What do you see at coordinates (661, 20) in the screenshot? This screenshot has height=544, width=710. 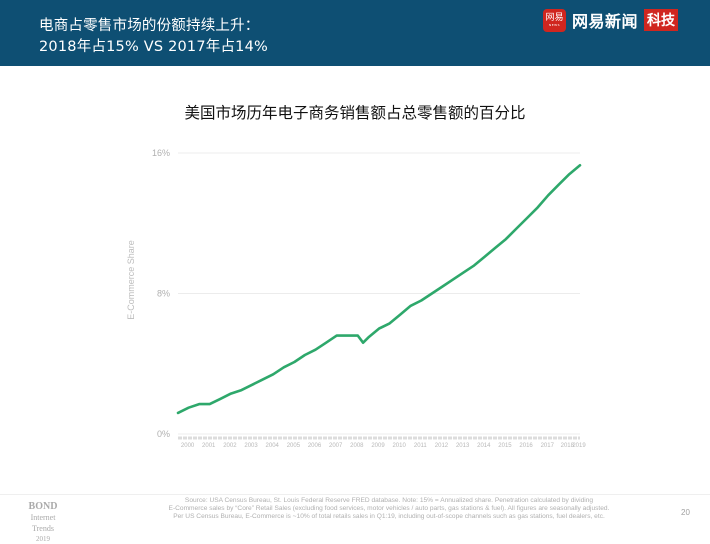 I see `brand-tag: 科技` at bounding box center [661, 20].